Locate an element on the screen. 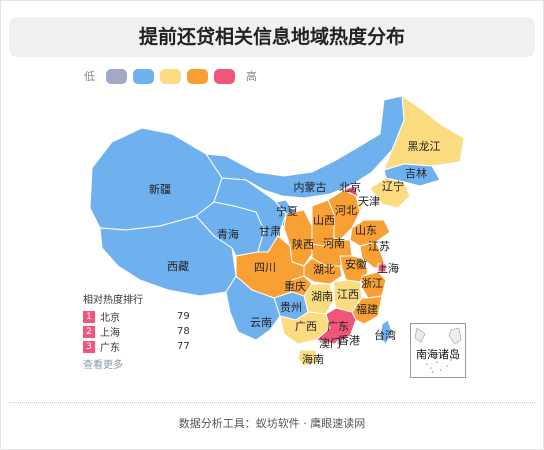  map-region-label: 台湾 is located at coordinates (385, 335).